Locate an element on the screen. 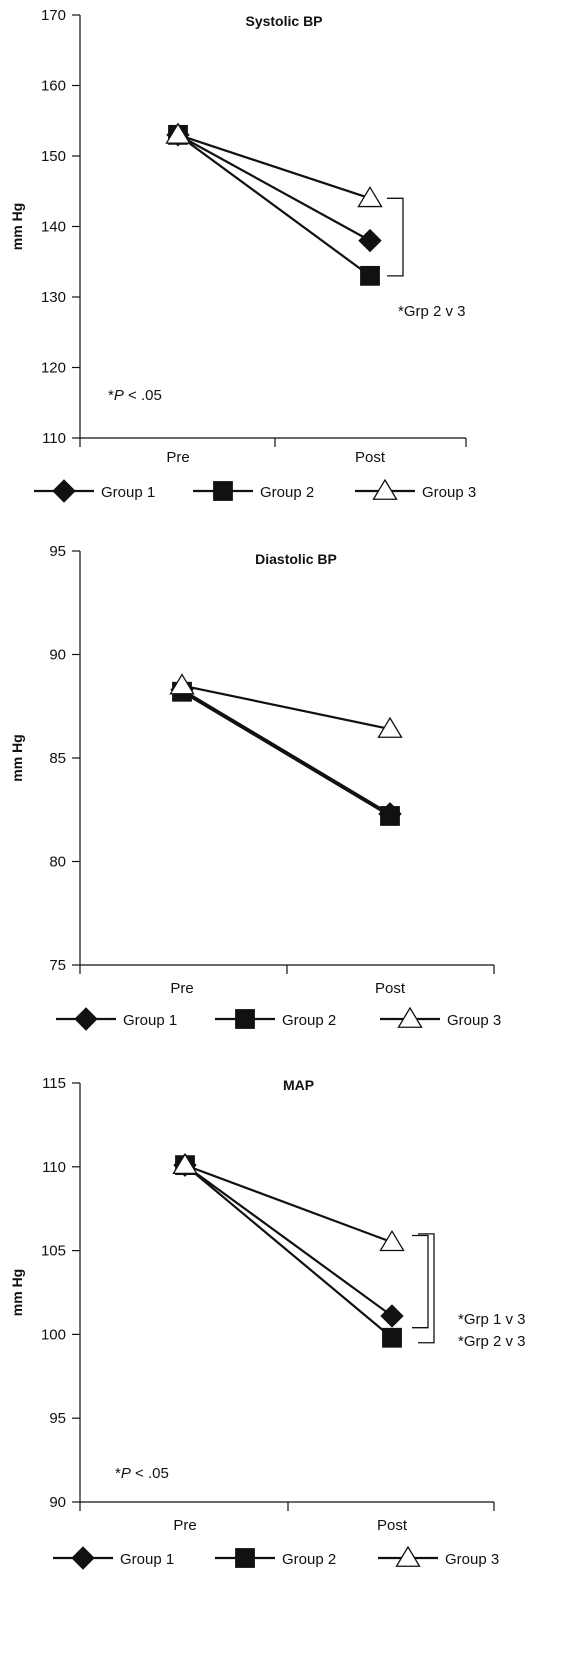  chart-title: MAP is located at coordinates (298, 1085).